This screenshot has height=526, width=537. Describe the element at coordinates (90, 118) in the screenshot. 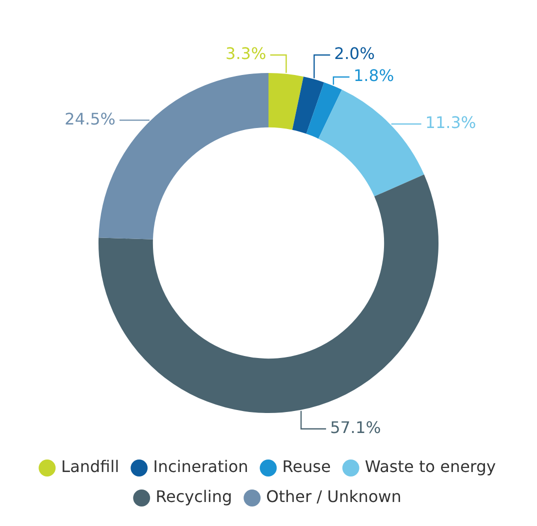

I see `data-label: 24.5%` at that location.